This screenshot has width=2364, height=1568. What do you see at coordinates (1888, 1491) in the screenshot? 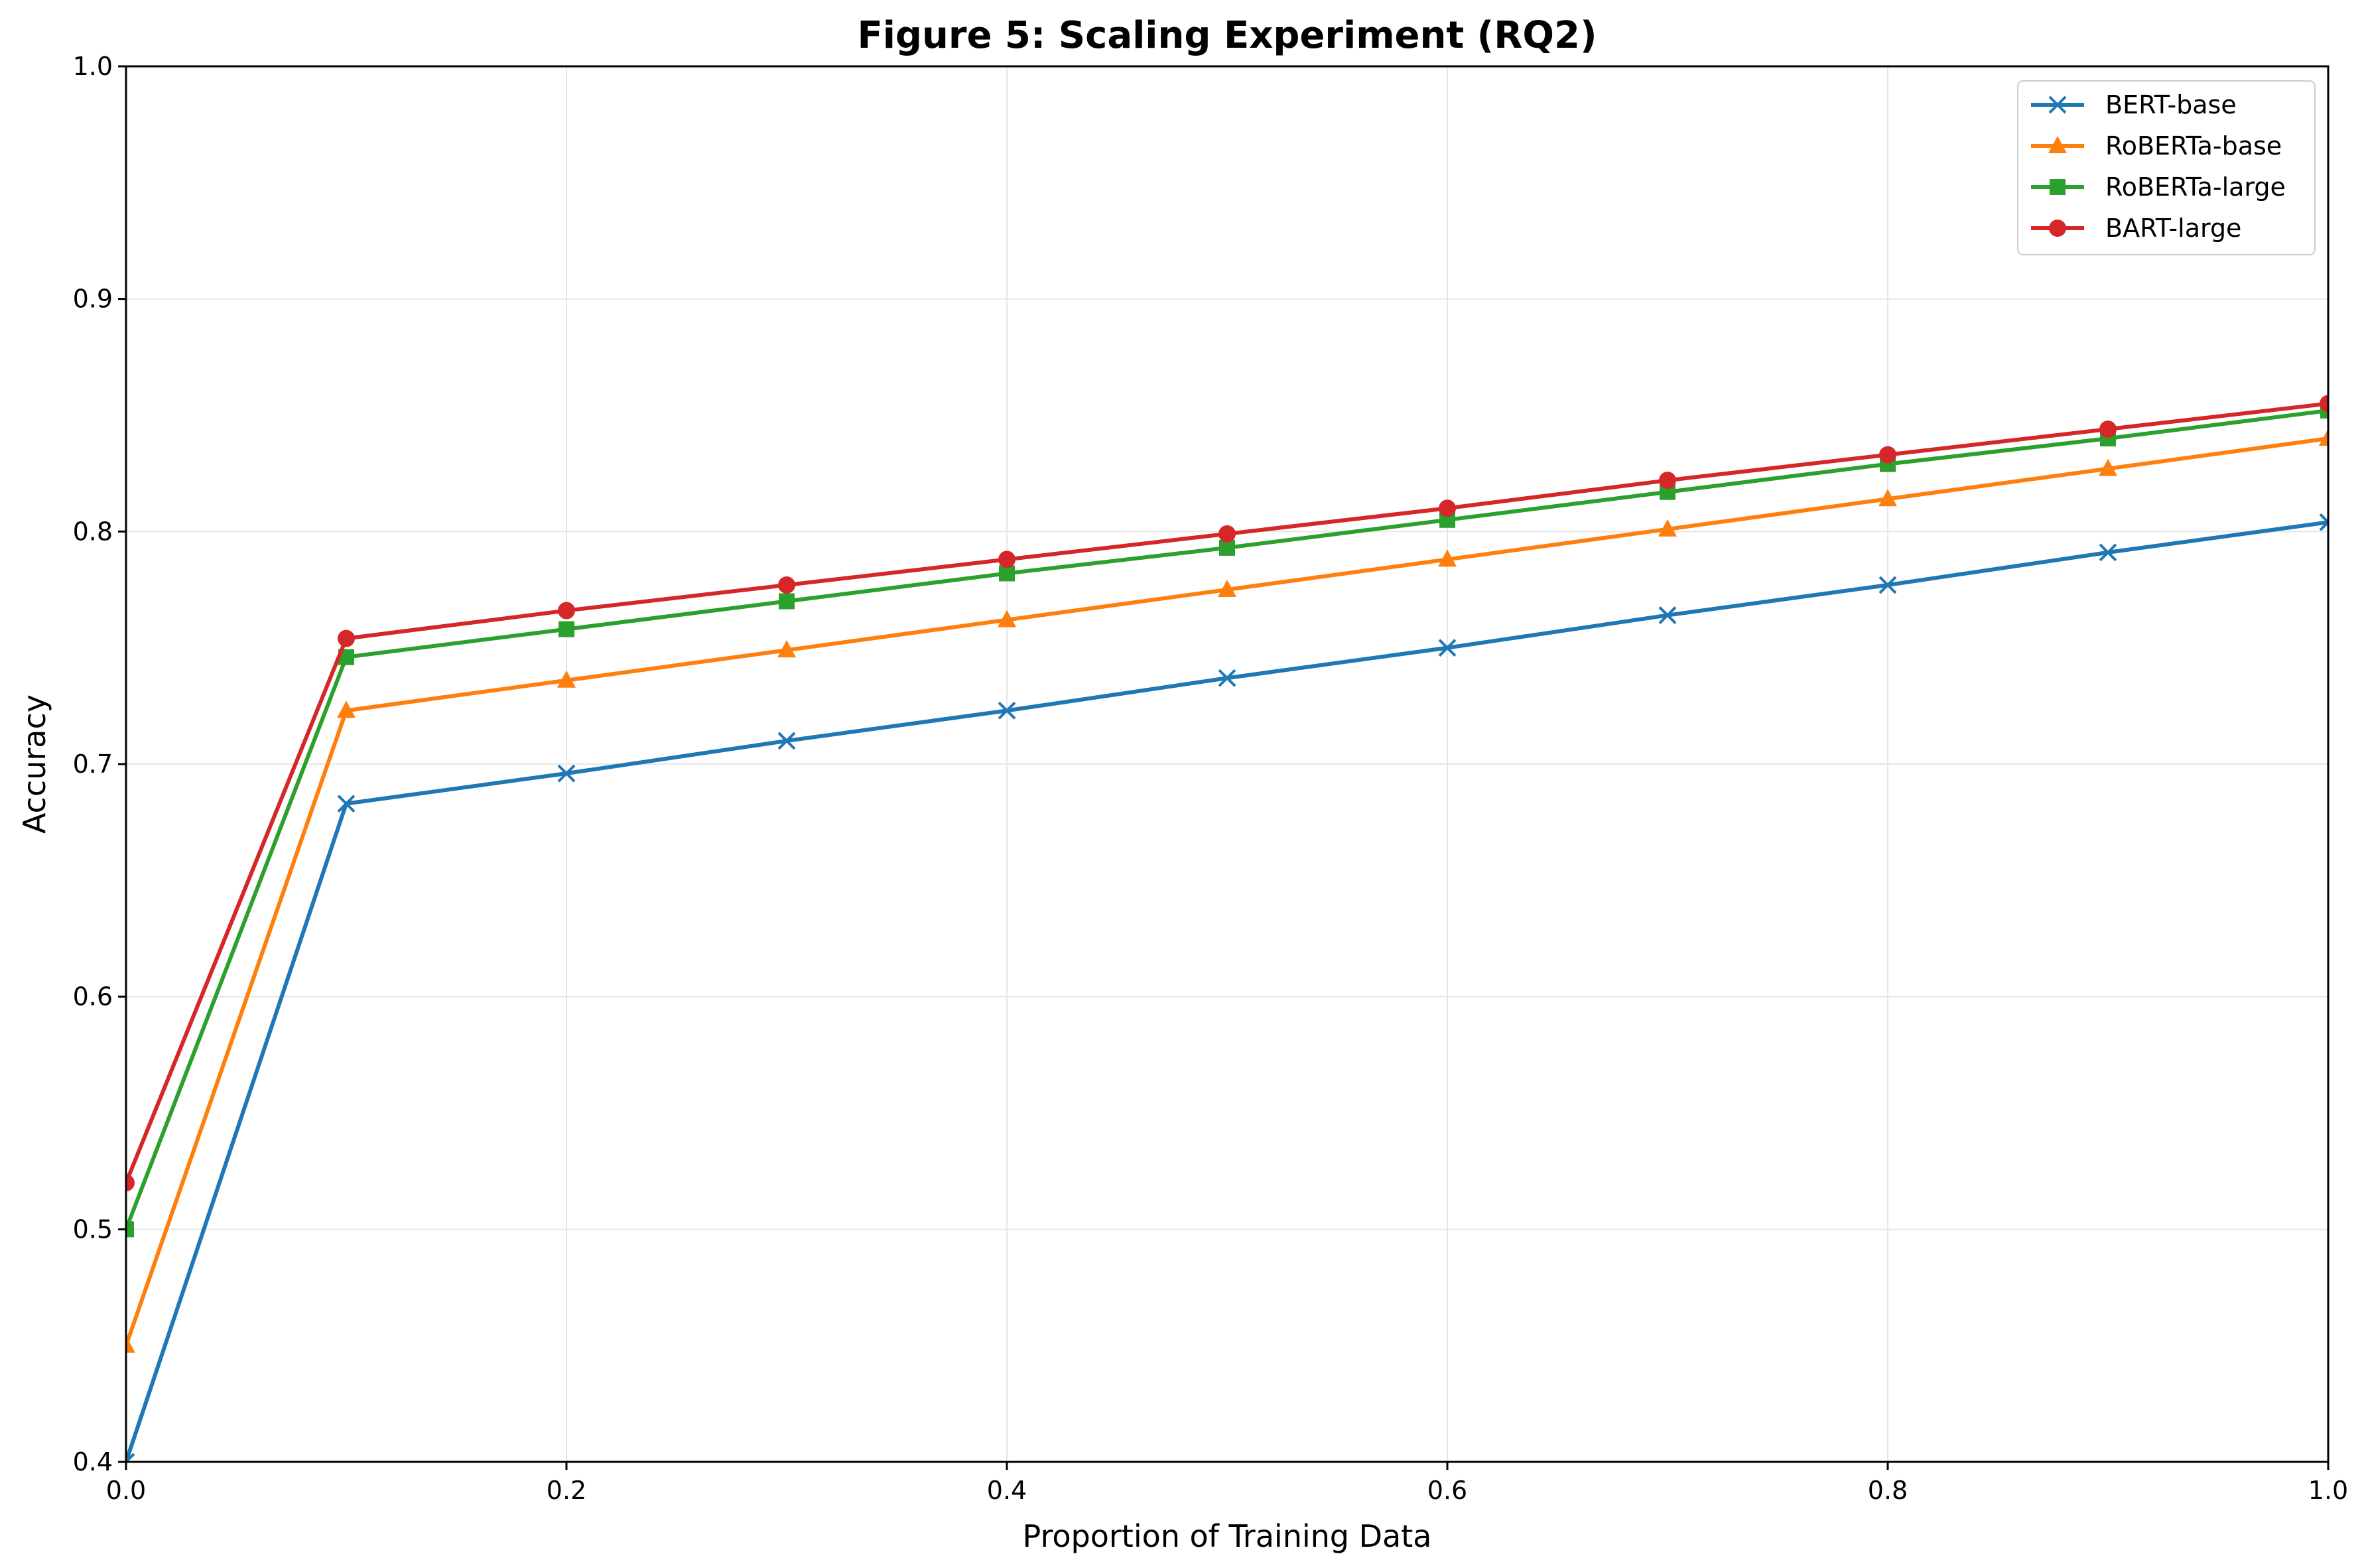
I see `x-tick-label: 0.8` at bounding box center [1888, 1491].